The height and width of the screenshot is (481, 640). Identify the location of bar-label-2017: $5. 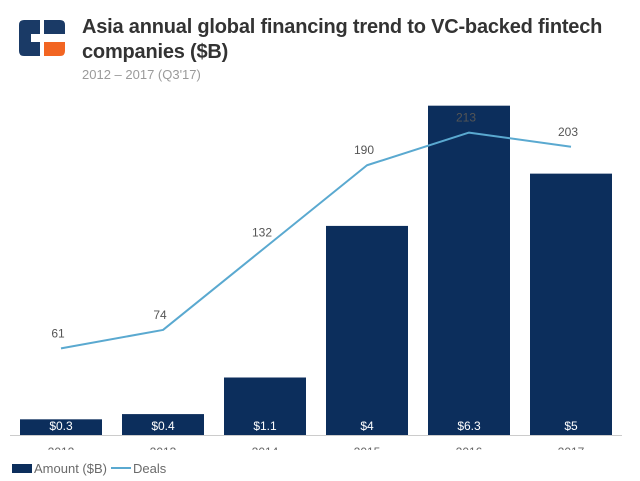
(571, 426).